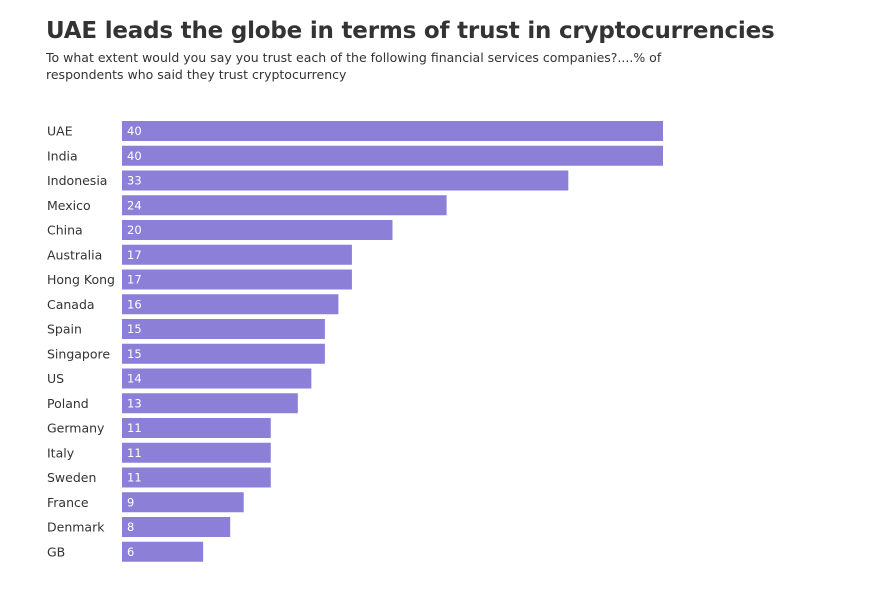 The width and height of the screenshot is (880, 592). I want to click on value-label-singapore: 15, so click(134, 354).